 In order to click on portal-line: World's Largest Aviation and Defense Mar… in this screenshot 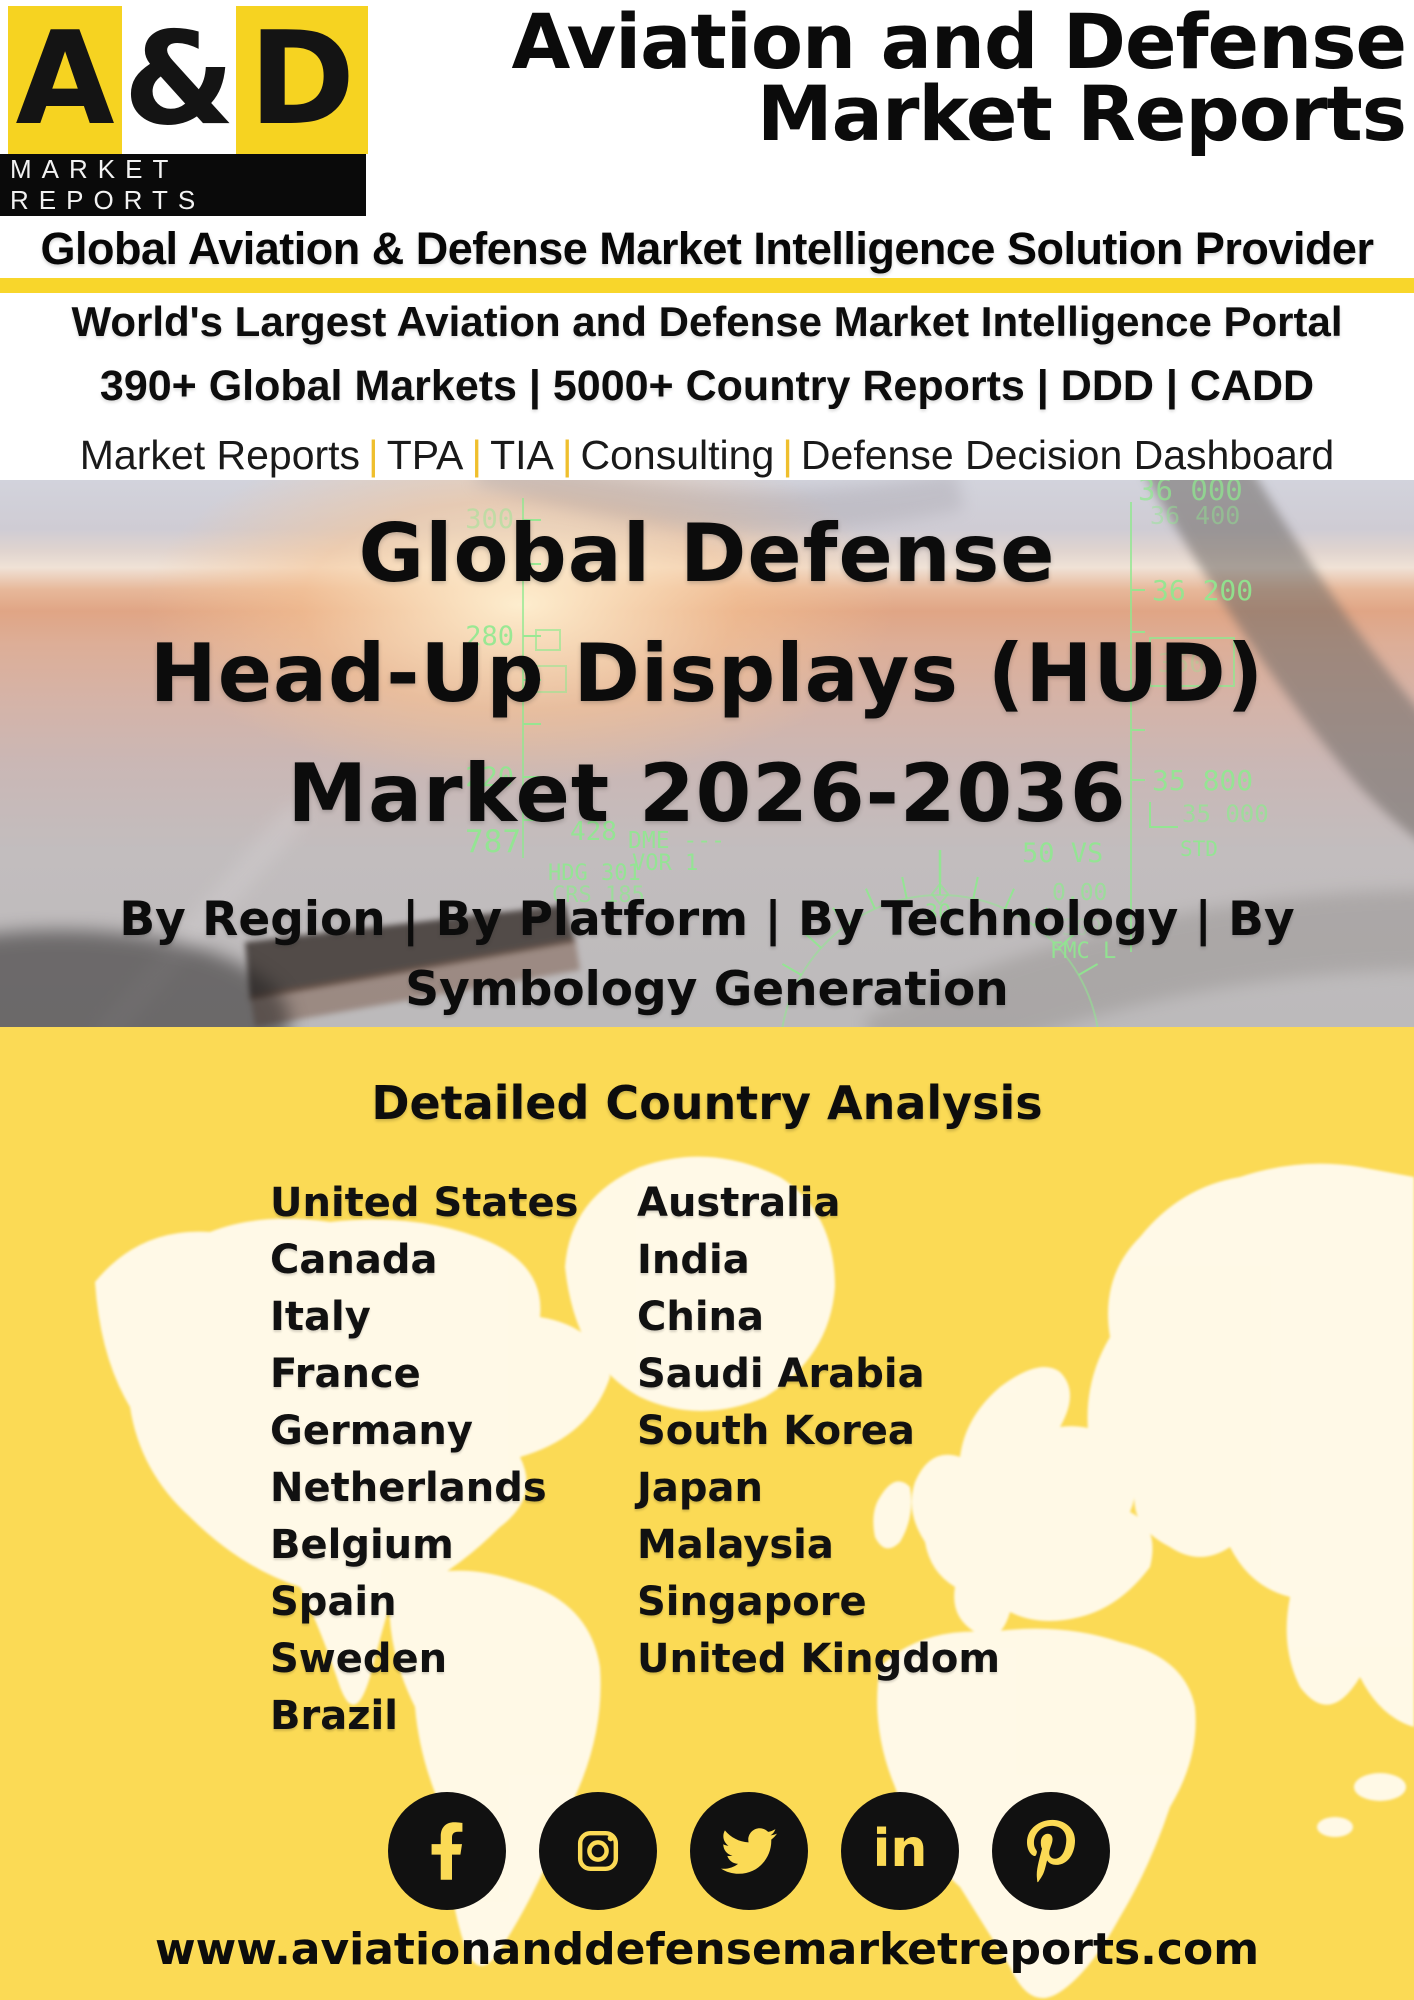, I will do `click(707, 321)`.